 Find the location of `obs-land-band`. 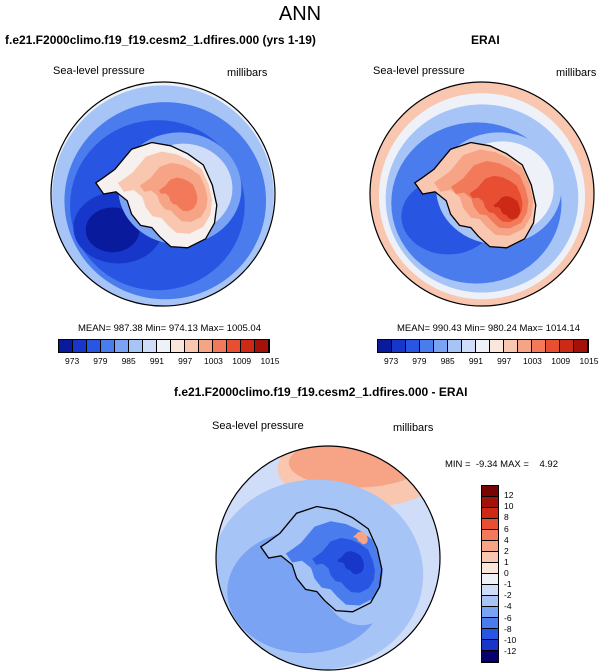

obs-land-band is located at coordinates (507, 208).